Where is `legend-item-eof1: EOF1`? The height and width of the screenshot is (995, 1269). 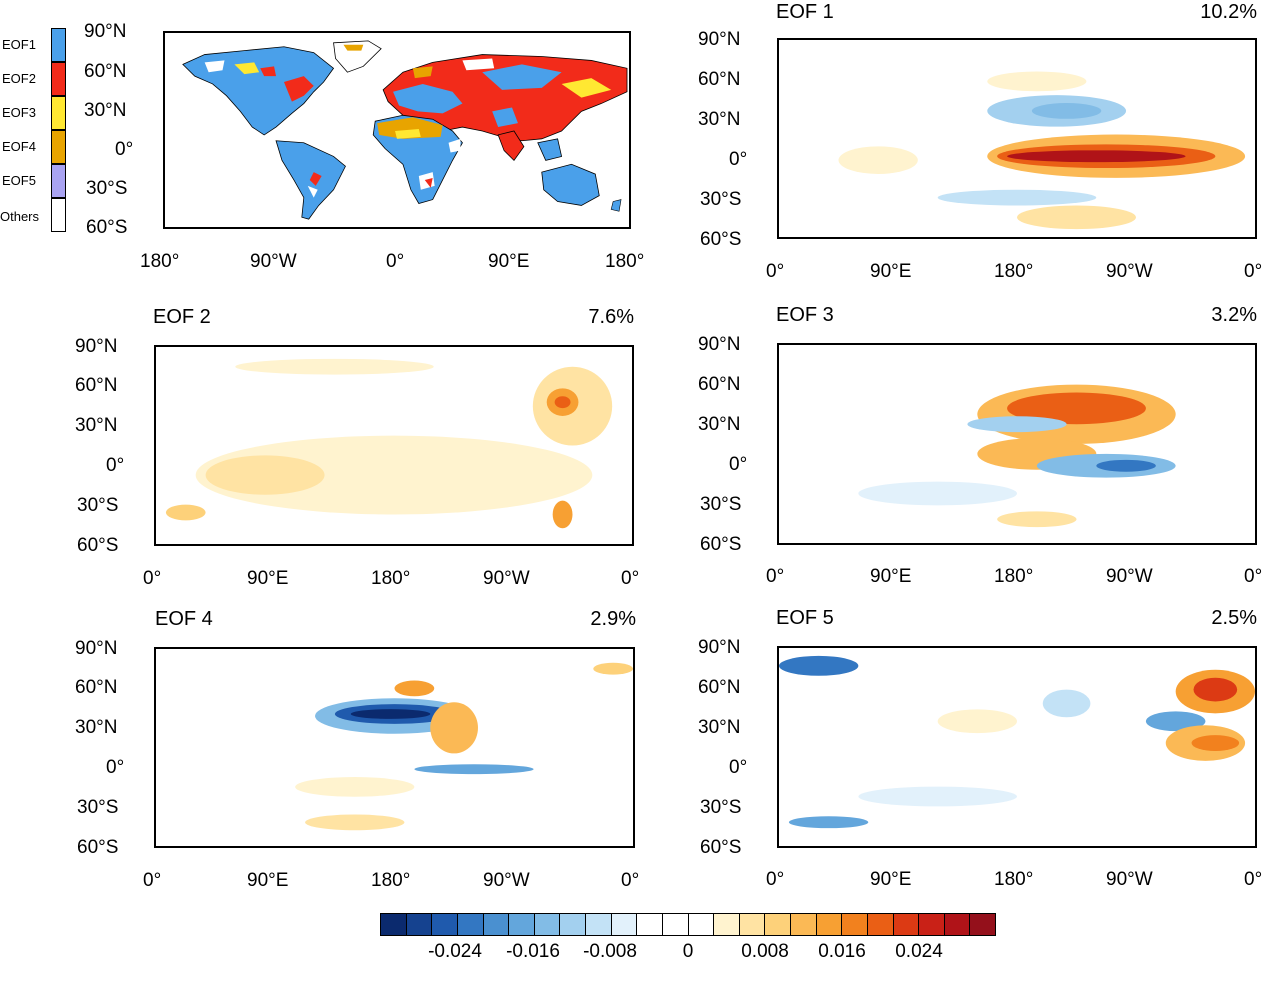
legend-item-eof1: EOF1 is located at coordinates (34, 45).